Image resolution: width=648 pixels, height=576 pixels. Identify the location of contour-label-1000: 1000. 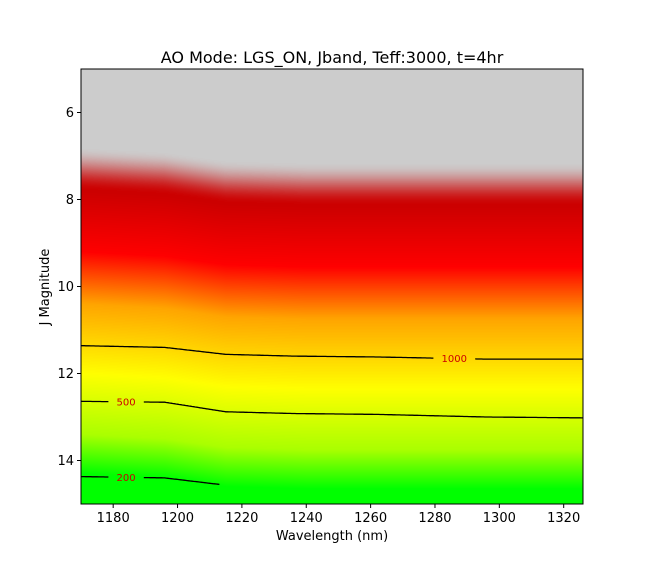
(454, 359).